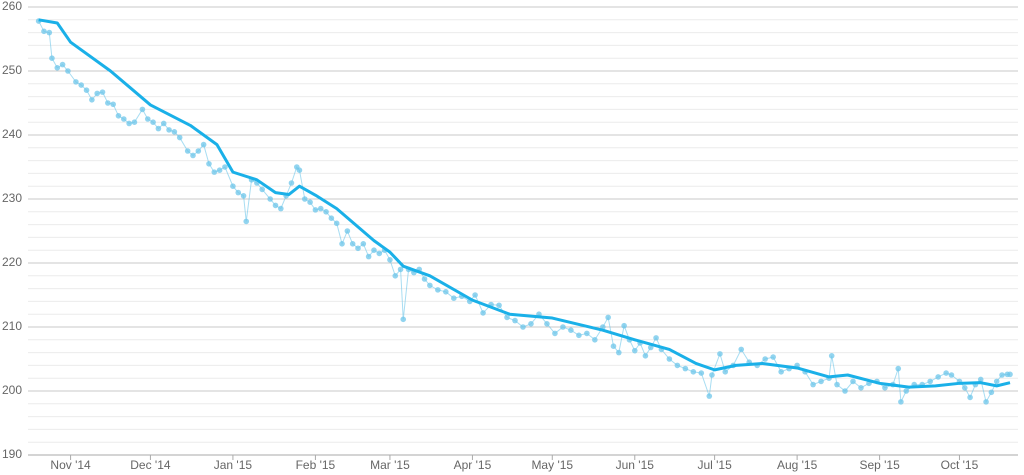  I want to click on y-tick-label: 260, so click(12, 6).